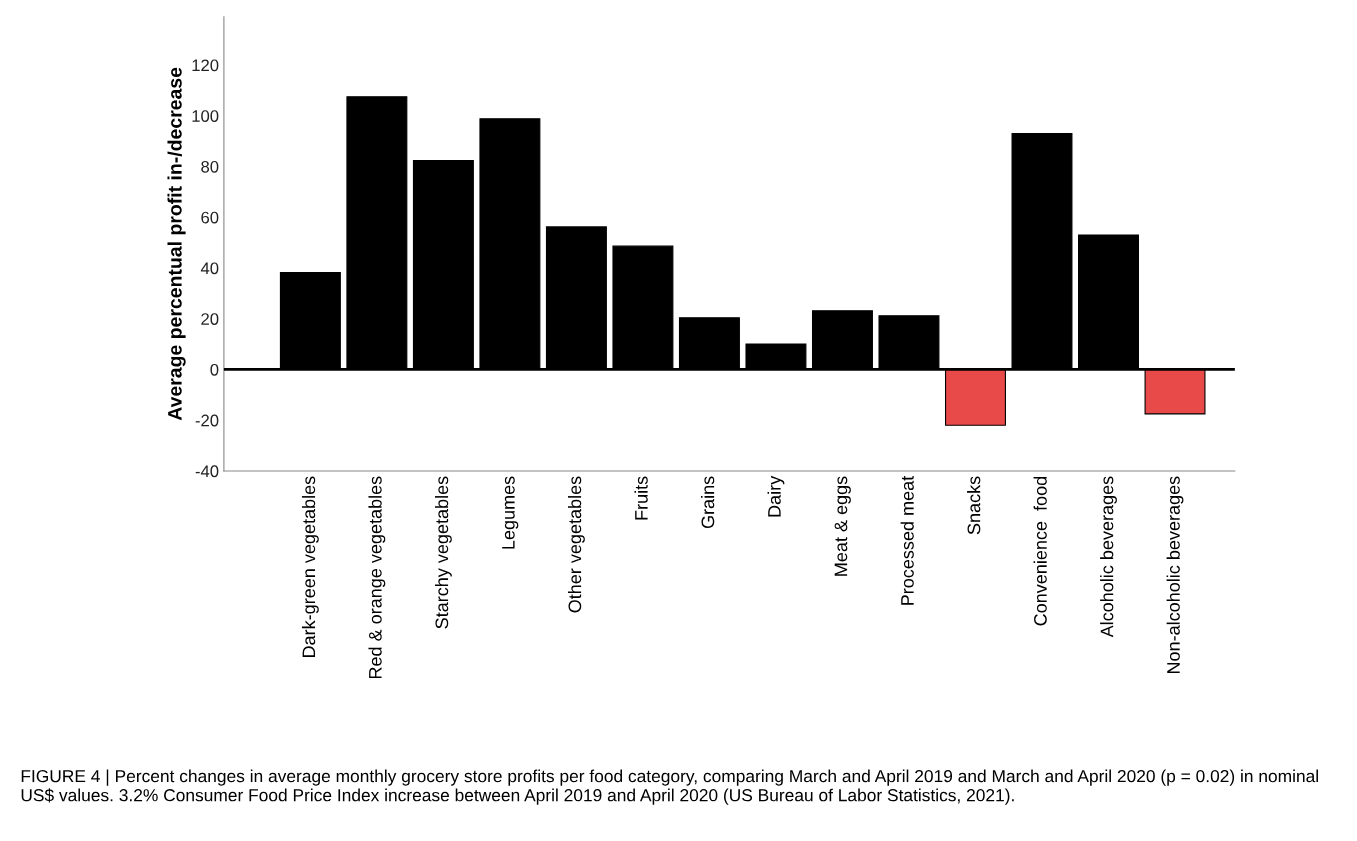  I want to click on y-tick-label: 100, so click(205, 116).